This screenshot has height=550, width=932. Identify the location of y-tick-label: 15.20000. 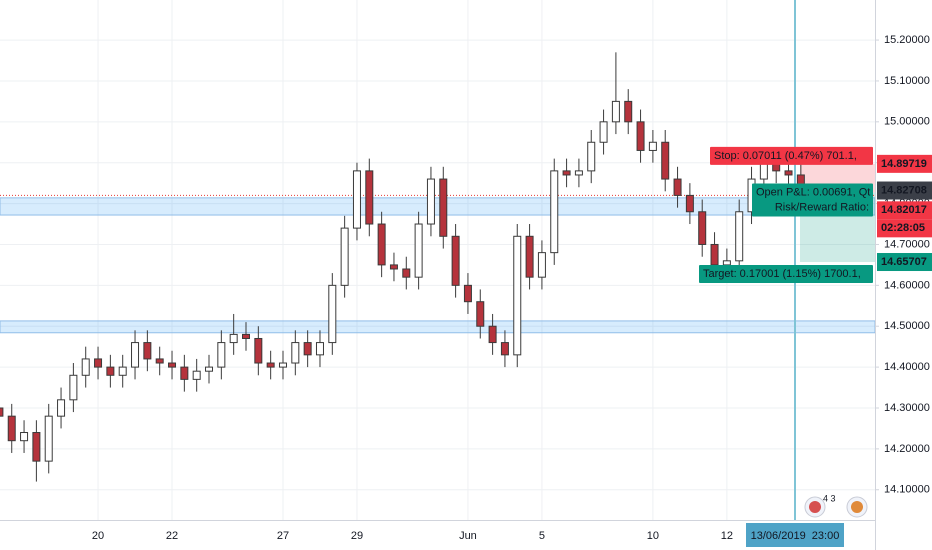
(907, 40).